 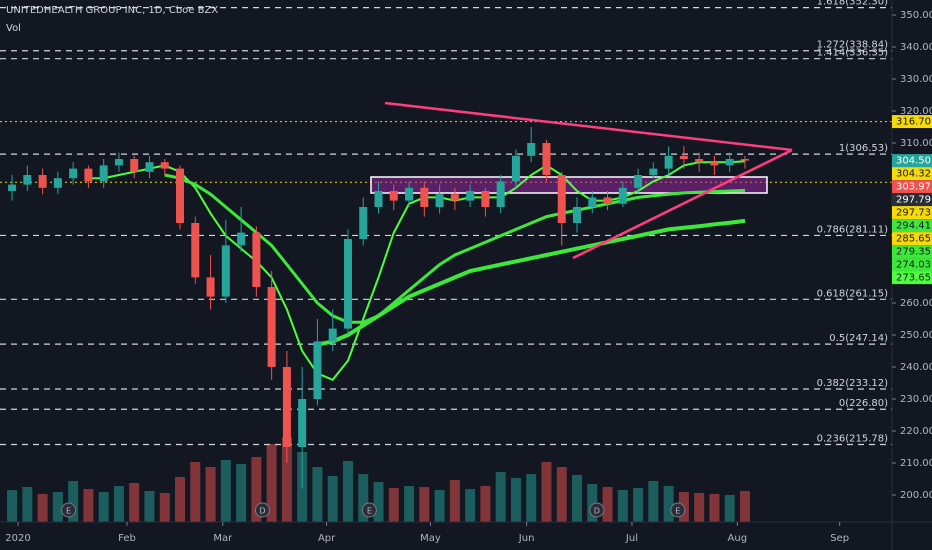 I want to click on price-label: 297.73, so click(x=913, y=213).